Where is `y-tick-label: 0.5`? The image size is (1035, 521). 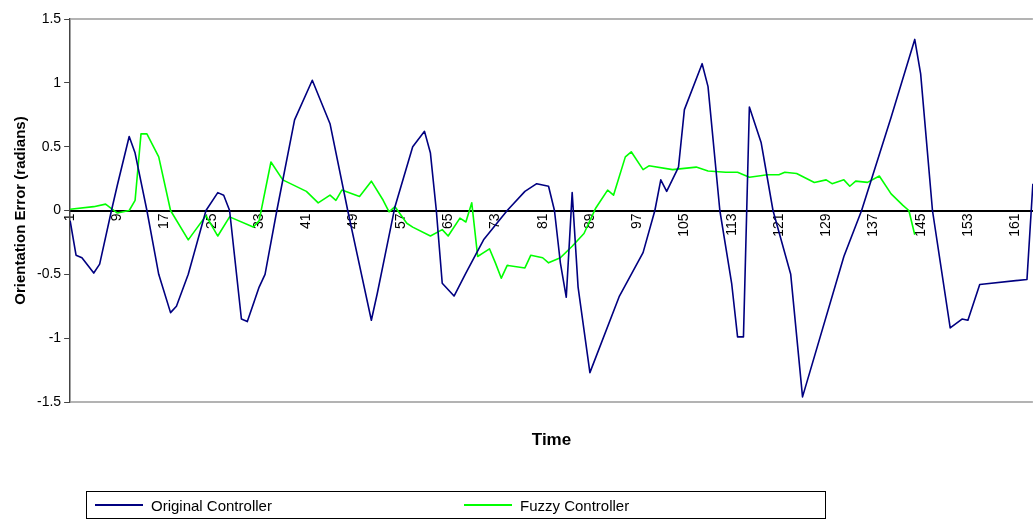
y-tick-label: 0.5 is located at coordinates (51, 145).